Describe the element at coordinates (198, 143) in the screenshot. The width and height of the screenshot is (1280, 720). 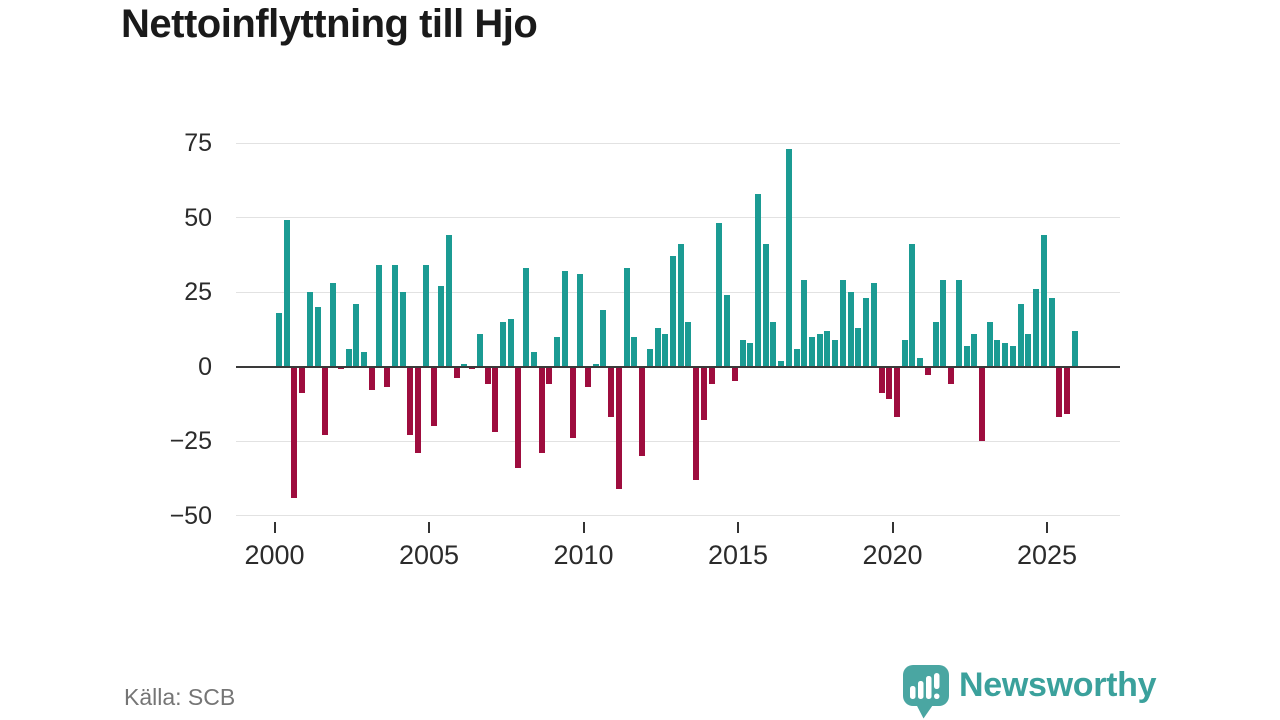
I see `y-axis-label: 75` at that location.